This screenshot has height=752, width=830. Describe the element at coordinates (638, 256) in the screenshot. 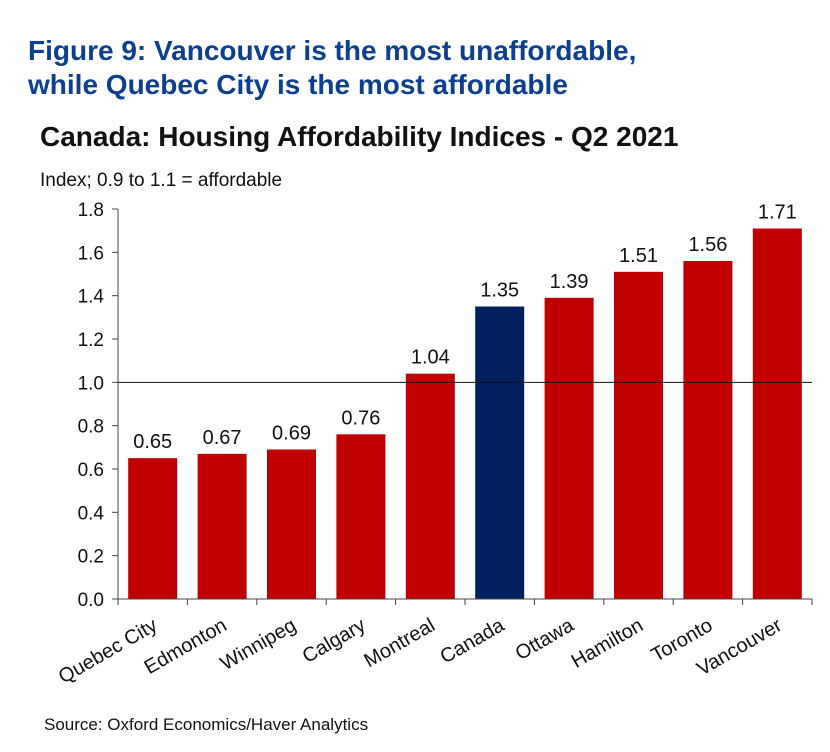

I see `data-label: 1.51` at that location.